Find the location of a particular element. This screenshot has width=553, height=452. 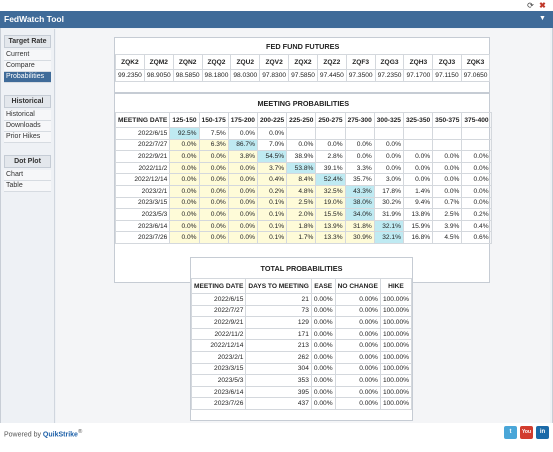

futures-header-cell: ZQK2 is located at coordinates (130, 62).